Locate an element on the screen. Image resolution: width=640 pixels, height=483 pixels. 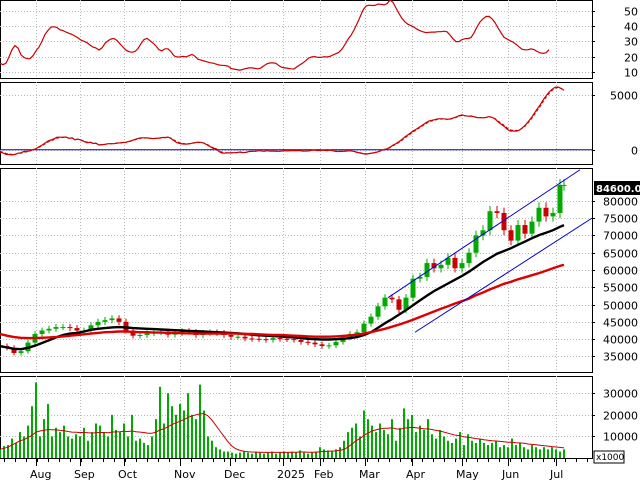
volume-unit-frame is located at coordinates (609, 457).